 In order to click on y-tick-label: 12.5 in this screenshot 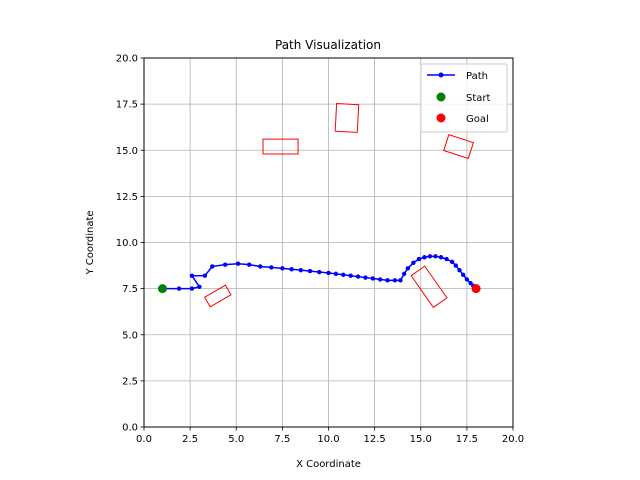, I will do `click(127, 197)`.